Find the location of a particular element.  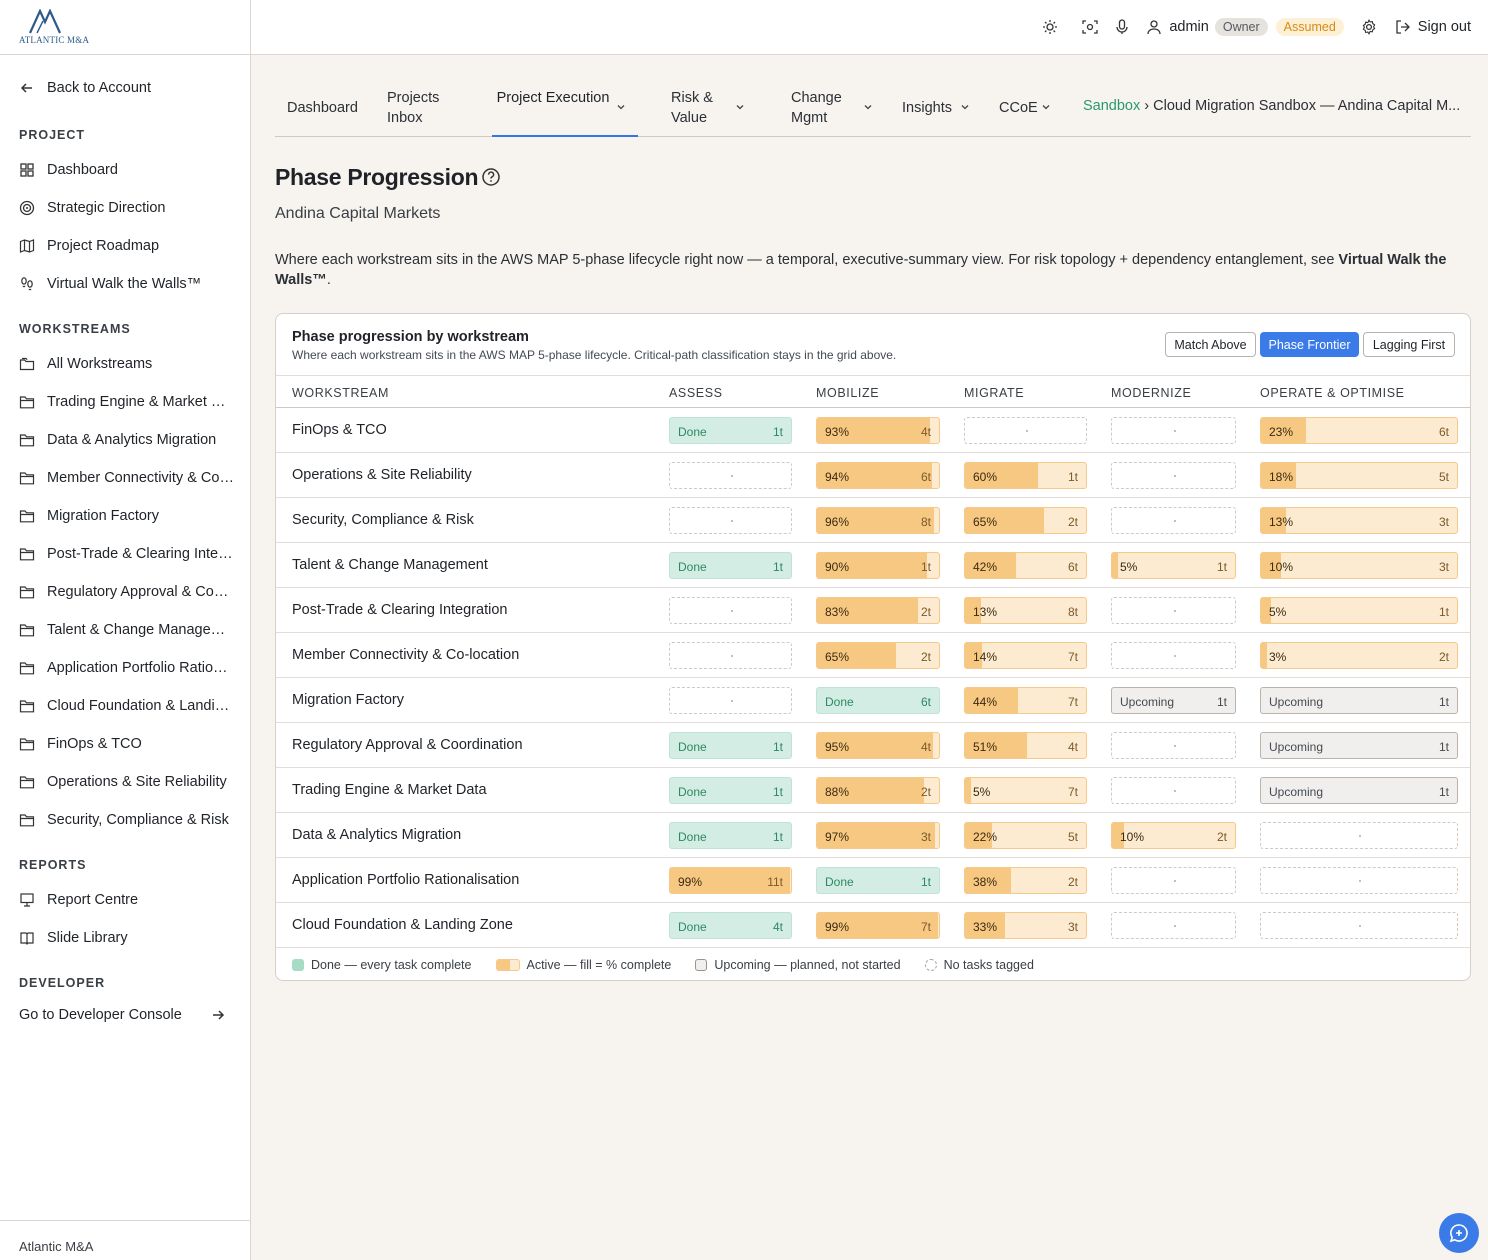

workstream-name: Talent & Change Management is located at coordinates (390, 565).